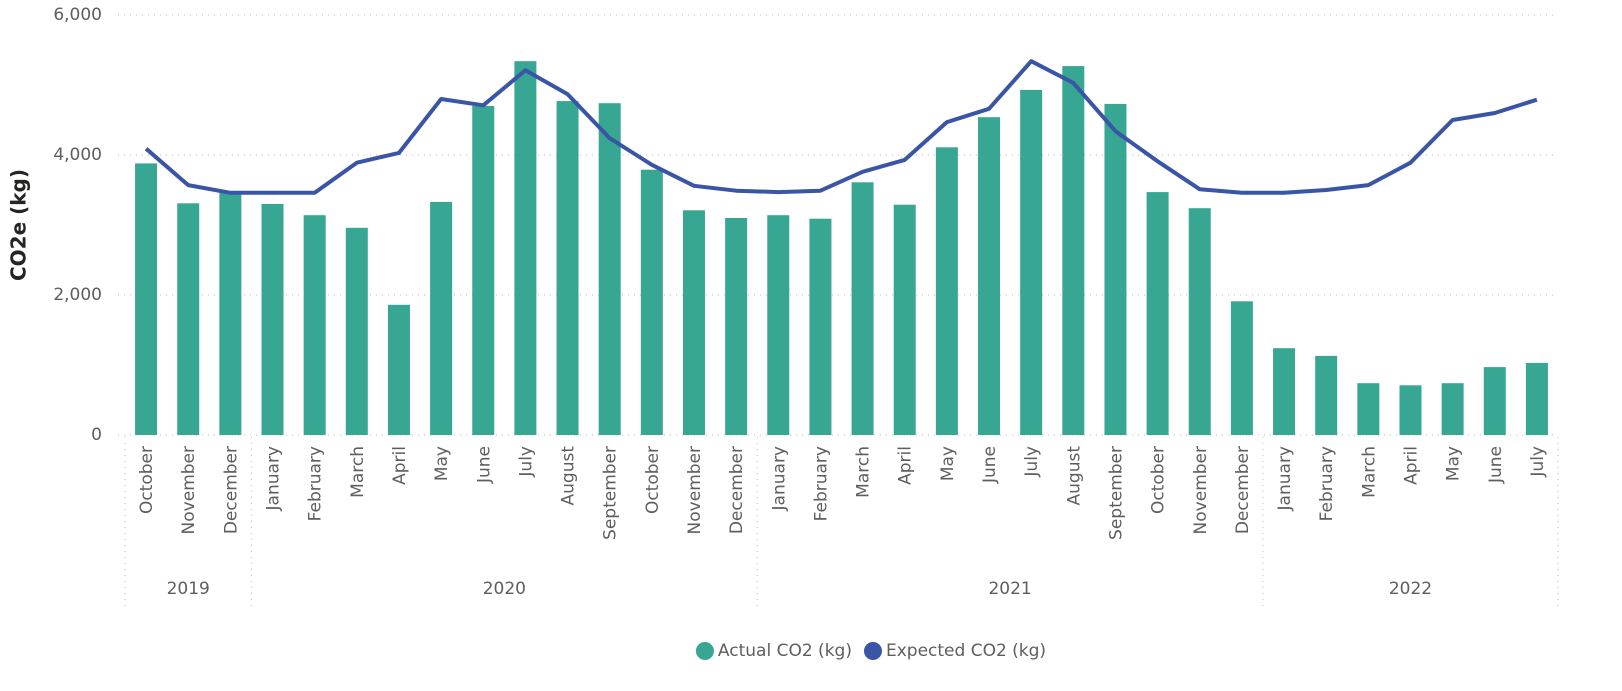 Image resolution: width=1622 pixels, height=691 pixels. What do you see at coordinates (966, 651) in the screenshot?
I see `legend-label: Expected CO2 (kg)` at bounding box center [966, 651].